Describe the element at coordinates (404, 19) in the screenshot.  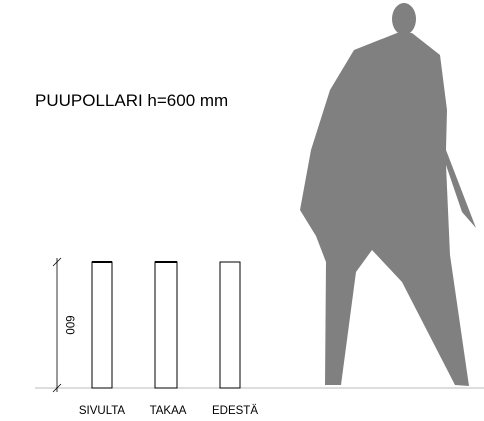
I see `head` at that location.